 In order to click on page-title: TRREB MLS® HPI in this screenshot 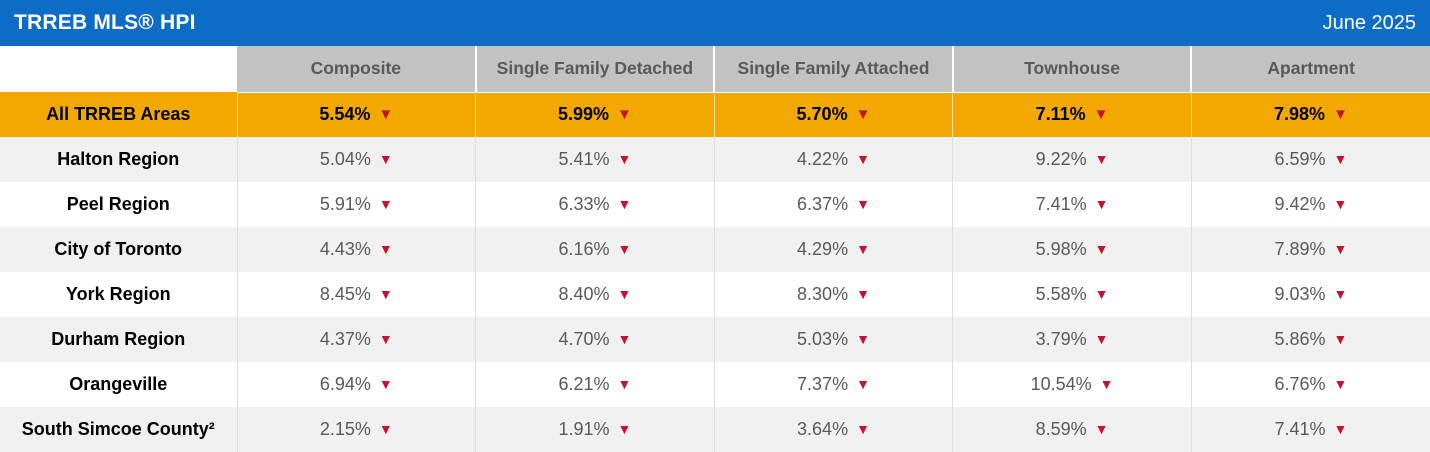, I will do `click(105, 22)`.